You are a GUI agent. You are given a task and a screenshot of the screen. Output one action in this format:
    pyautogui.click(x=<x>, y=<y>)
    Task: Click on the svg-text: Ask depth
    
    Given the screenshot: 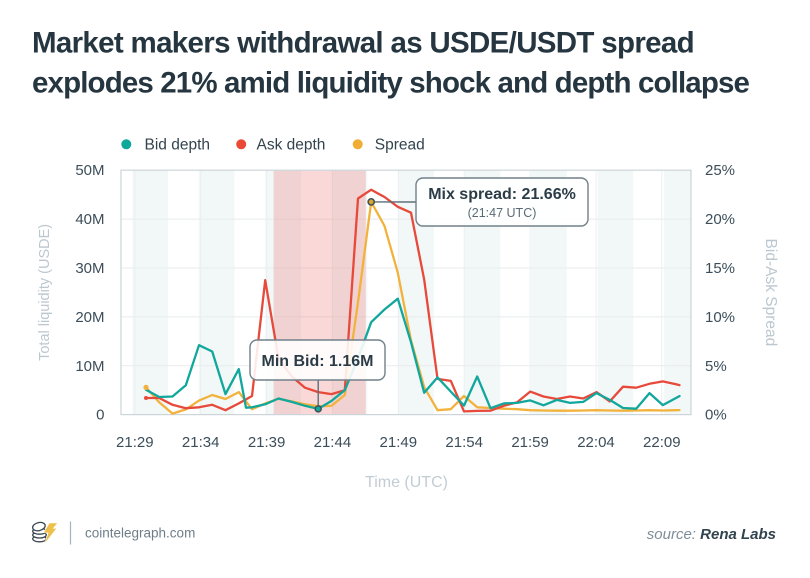 What is the action you would take?
    pyautogui.click(x=291, y=145)
    